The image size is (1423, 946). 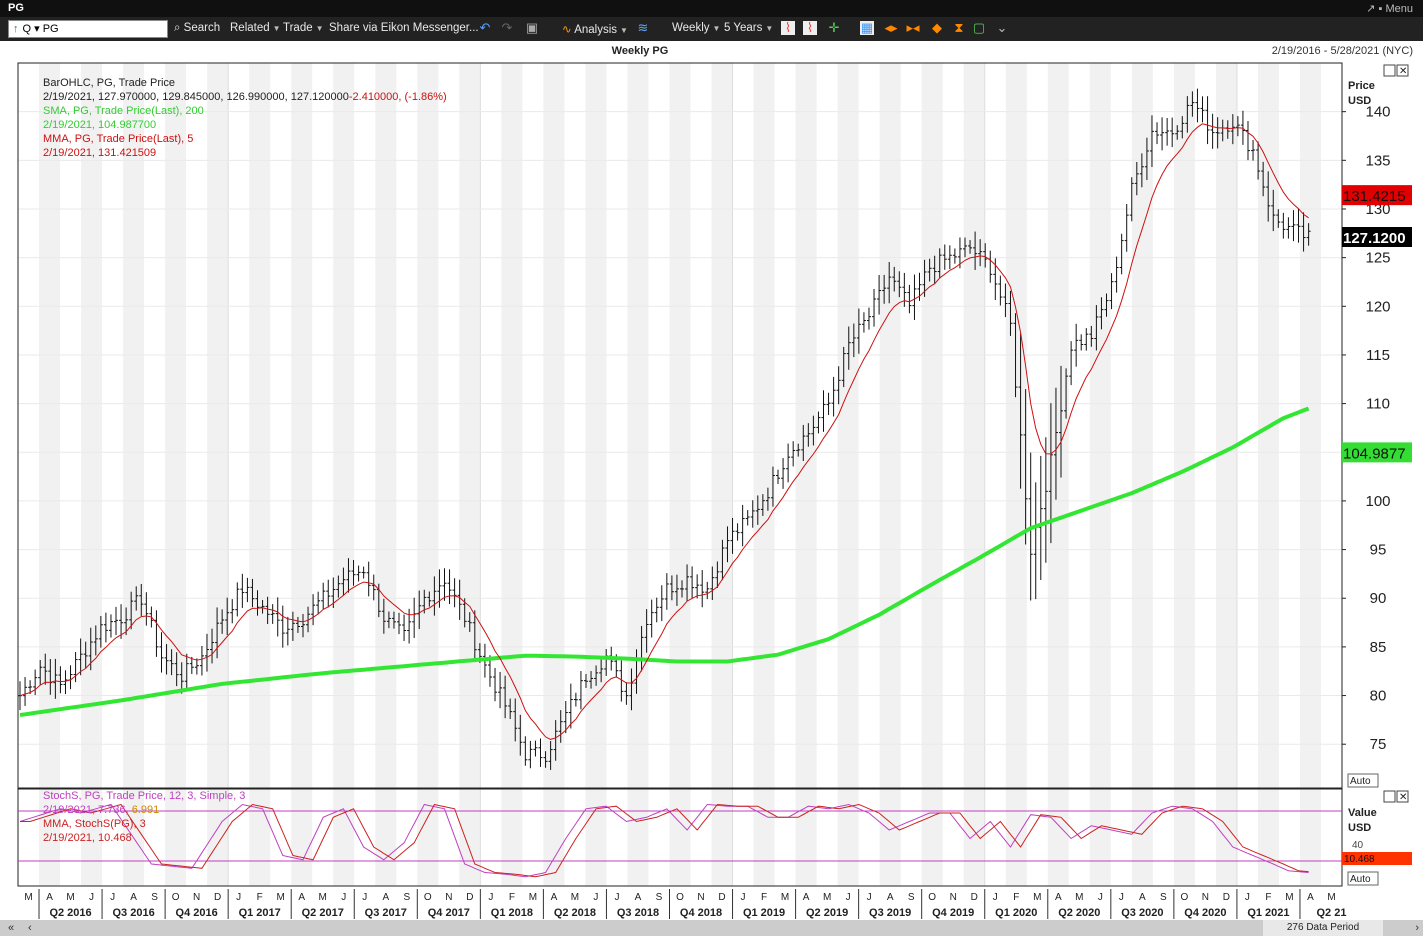 What do you see at coordinates (448, 897) in the screenshot?
I see `month-label: N` at bounding box center [448, 897].